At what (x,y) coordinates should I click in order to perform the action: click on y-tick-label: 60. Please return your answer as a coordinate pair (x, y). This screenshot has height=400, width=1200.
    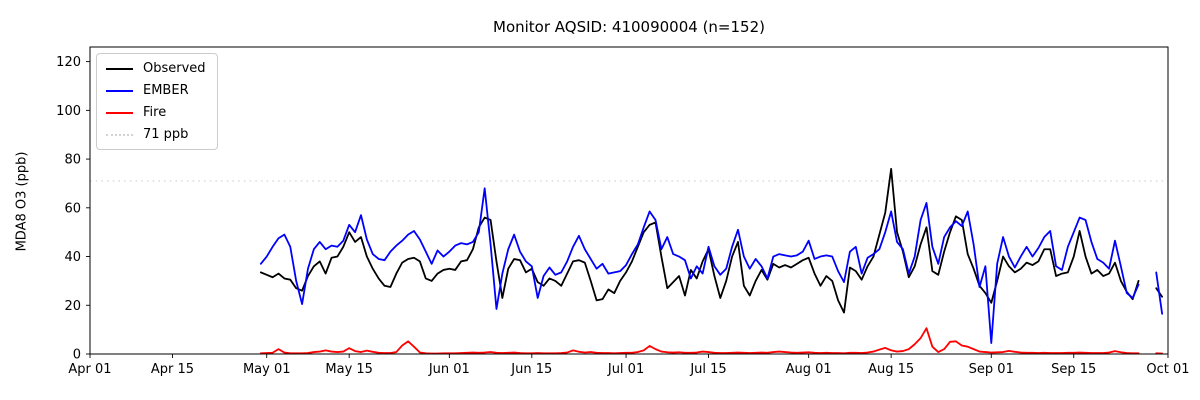
    Looking at the image, I should click on (72, 208).